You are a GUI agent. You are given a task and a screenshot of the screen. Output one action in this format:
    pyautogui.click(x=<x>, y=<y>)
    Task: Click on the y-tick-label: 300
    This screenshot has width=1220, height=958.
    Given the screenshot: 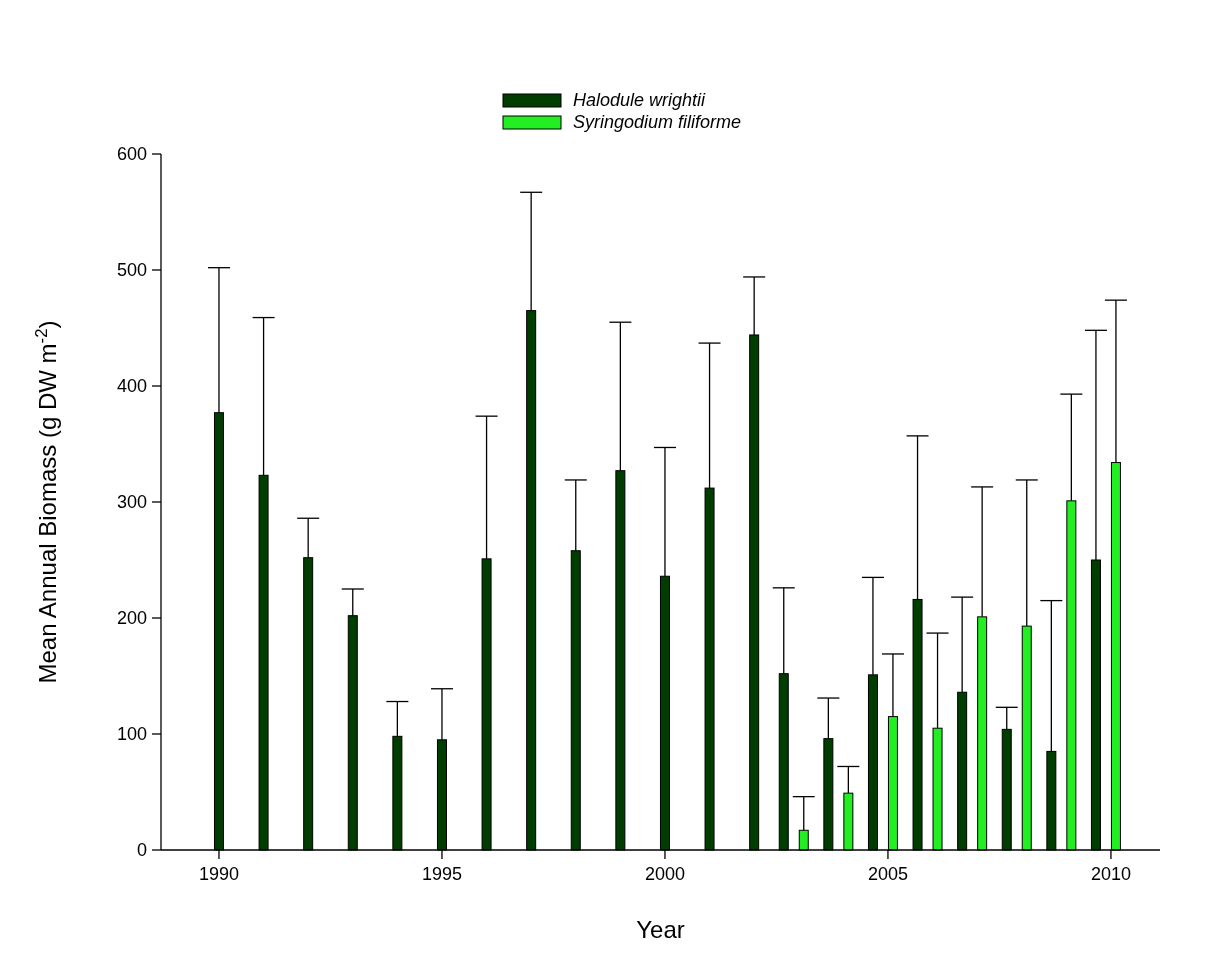 What is the action you would take?
    pyautogui.click(x=131, y=502)
    